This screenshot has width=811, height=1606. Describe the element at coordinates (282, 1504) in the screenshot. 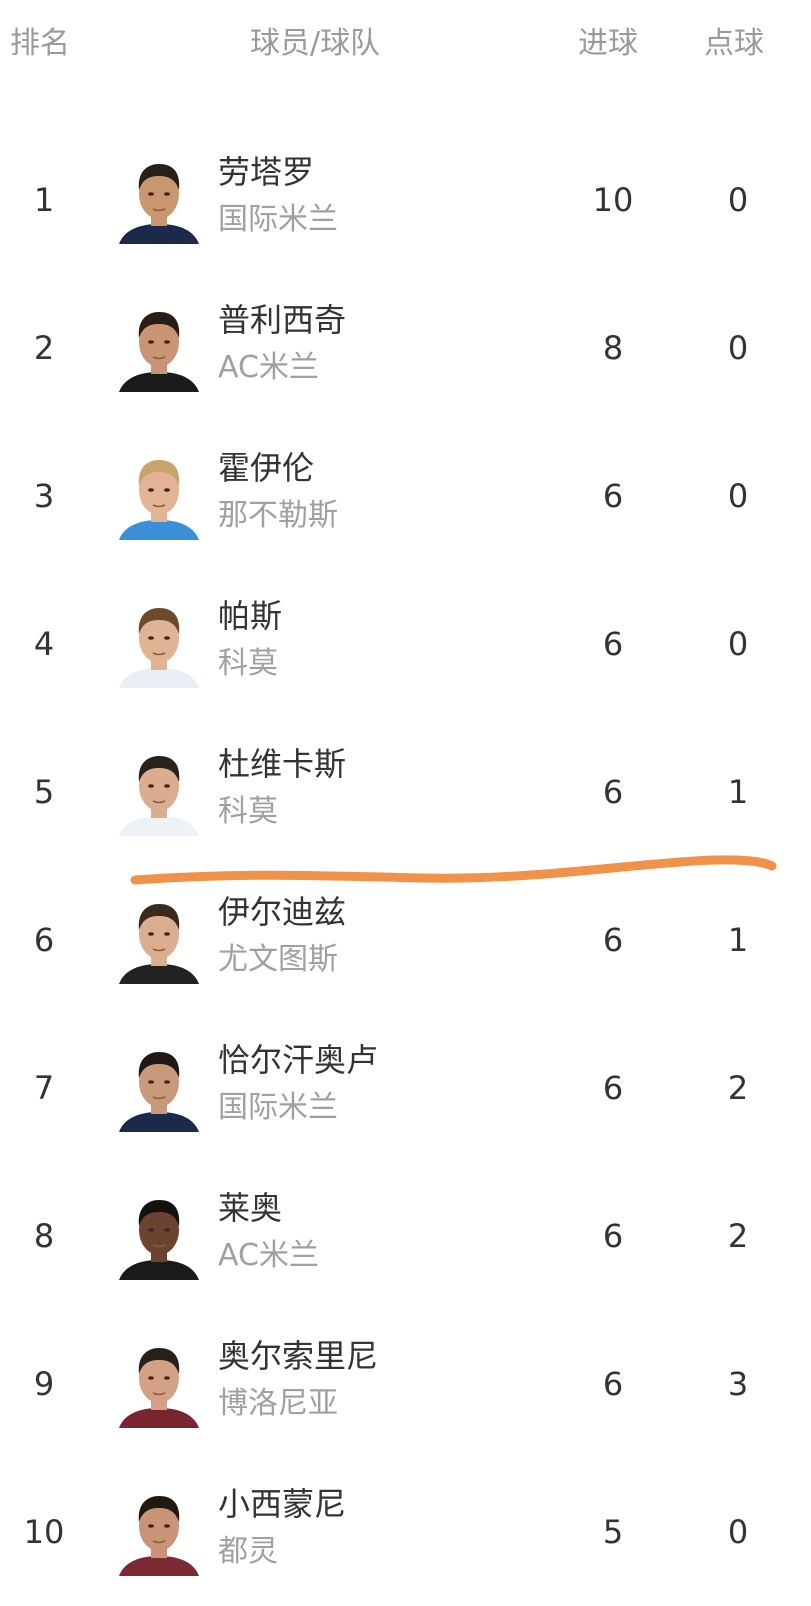

I see `player-name: 小西蒙尼` at that location.